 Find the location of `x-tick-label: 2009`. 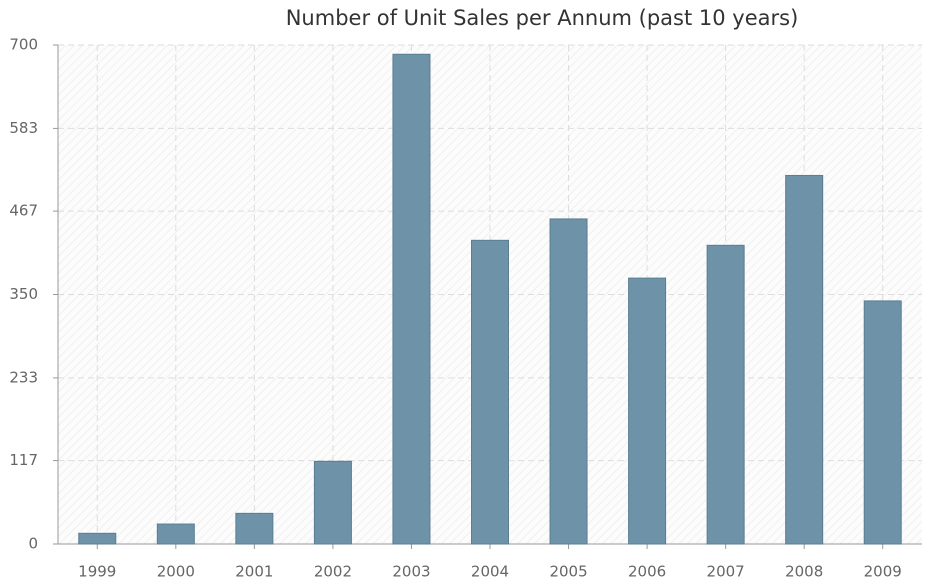

x-tick-label: 2009 is located at coordinates (883, 572).